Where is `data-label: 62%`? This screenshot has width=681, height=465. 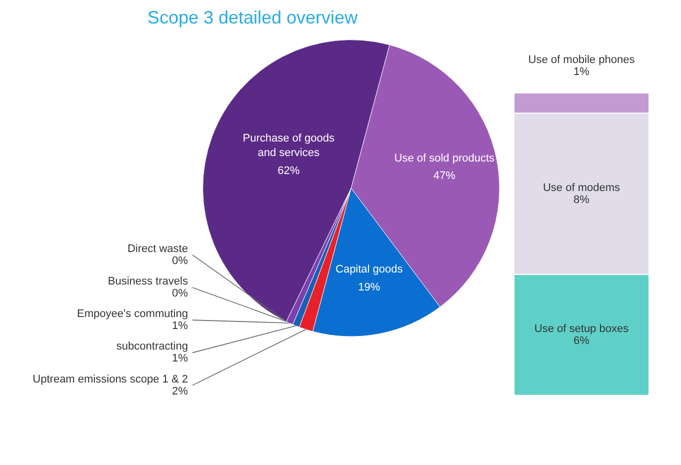
data-label: 62% is located at coordinates (289, 170).